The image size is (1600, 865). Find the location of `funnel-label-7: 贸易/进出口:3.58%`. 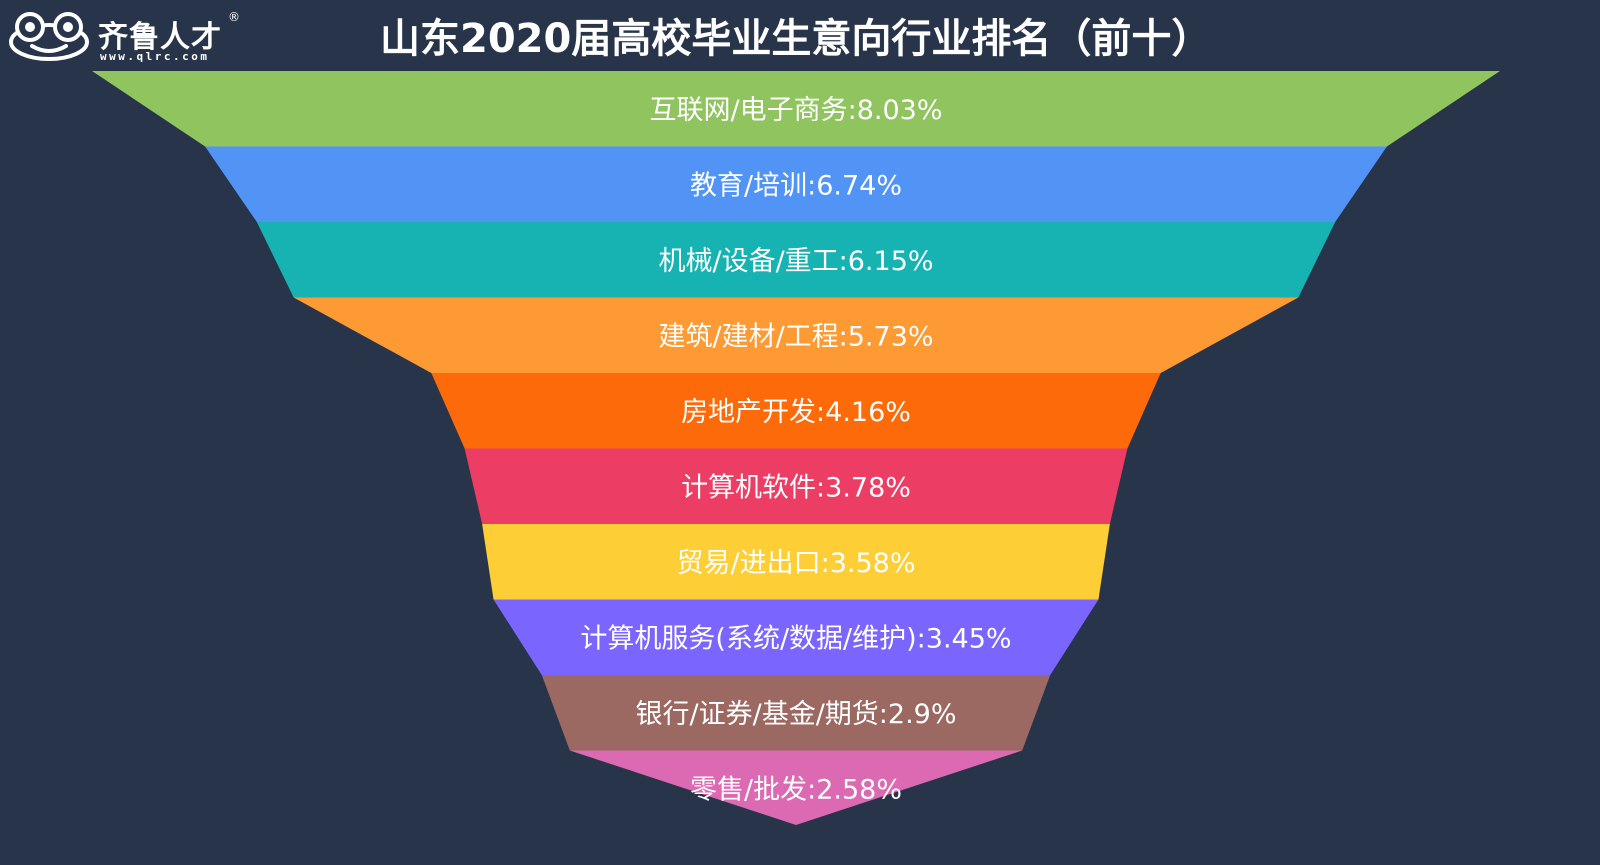

funnel-label-7: 贸易/进出口:3.58% is located at coordinates (796, 563).